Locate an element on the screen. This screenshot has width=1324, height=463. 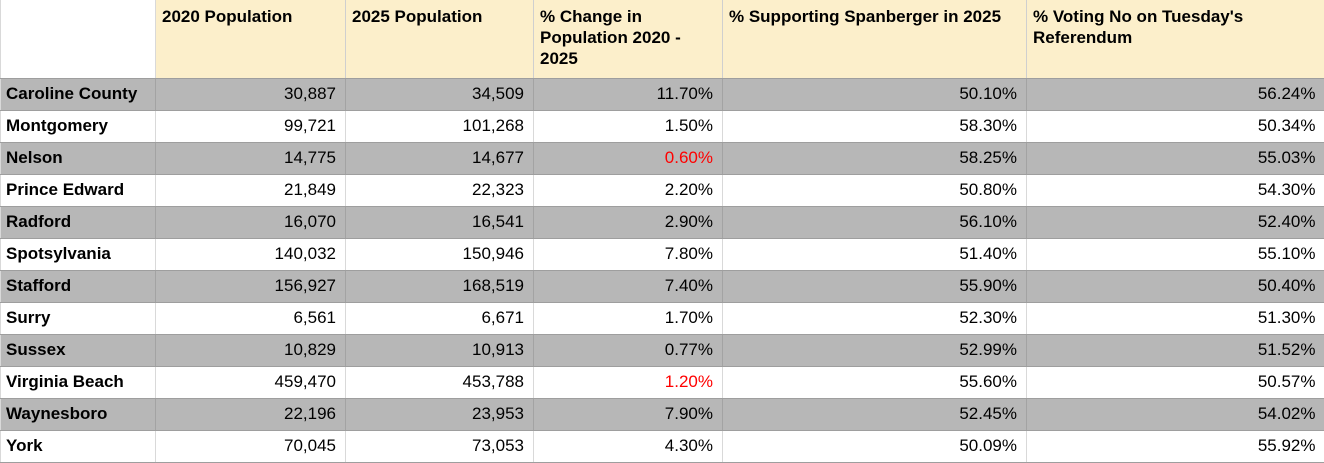
cell-pct-change: 1.50% is located at coordinates (628, 126).